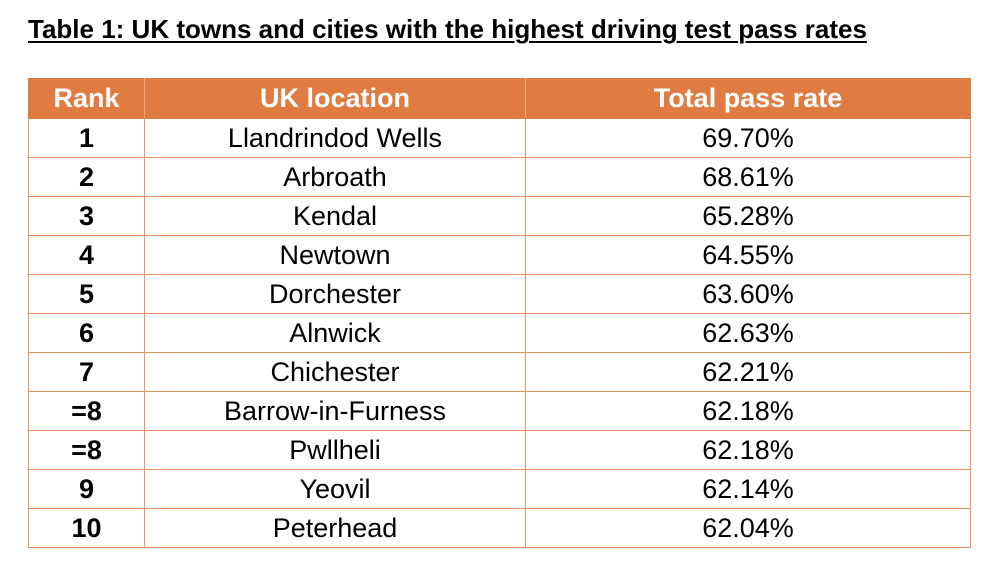  I want to click on table-row: 6 Alnwick 62.63%, so click(499, 333).